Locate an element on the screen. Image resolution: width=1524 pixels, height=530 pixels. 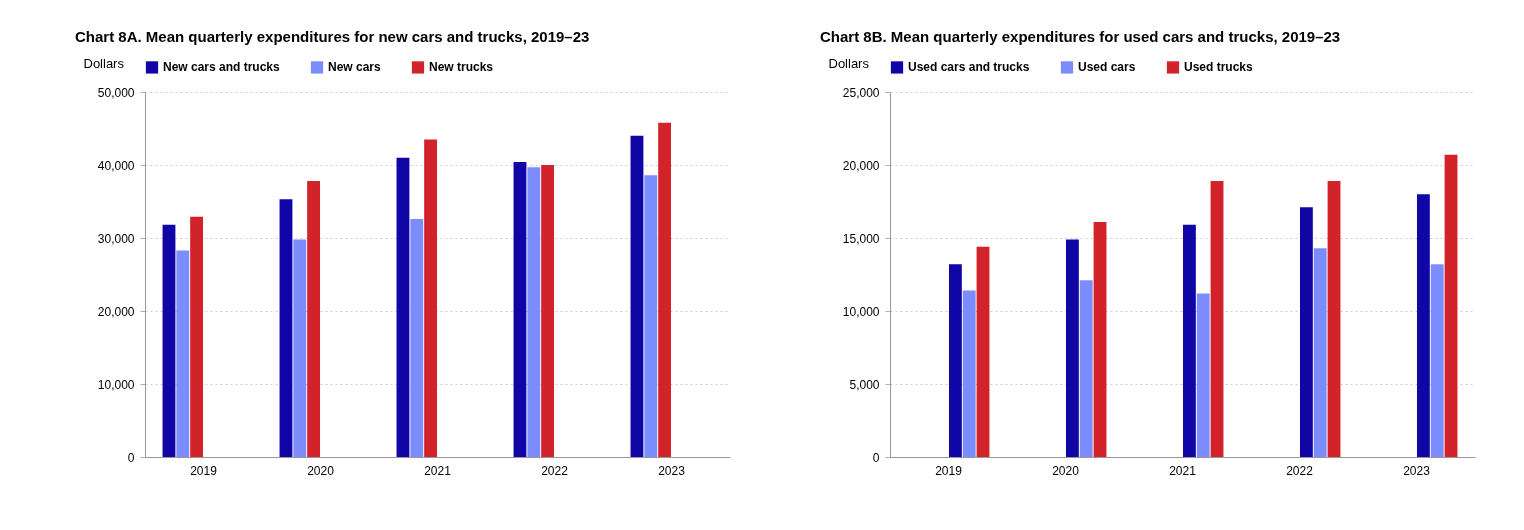
y-tick-label: 25,000 is located at coordinates (861, 92).